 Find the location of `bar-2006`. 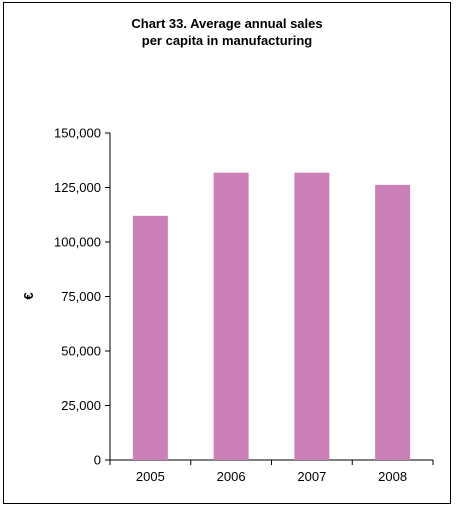

bar-2006 is located at coordinates (231, 316).